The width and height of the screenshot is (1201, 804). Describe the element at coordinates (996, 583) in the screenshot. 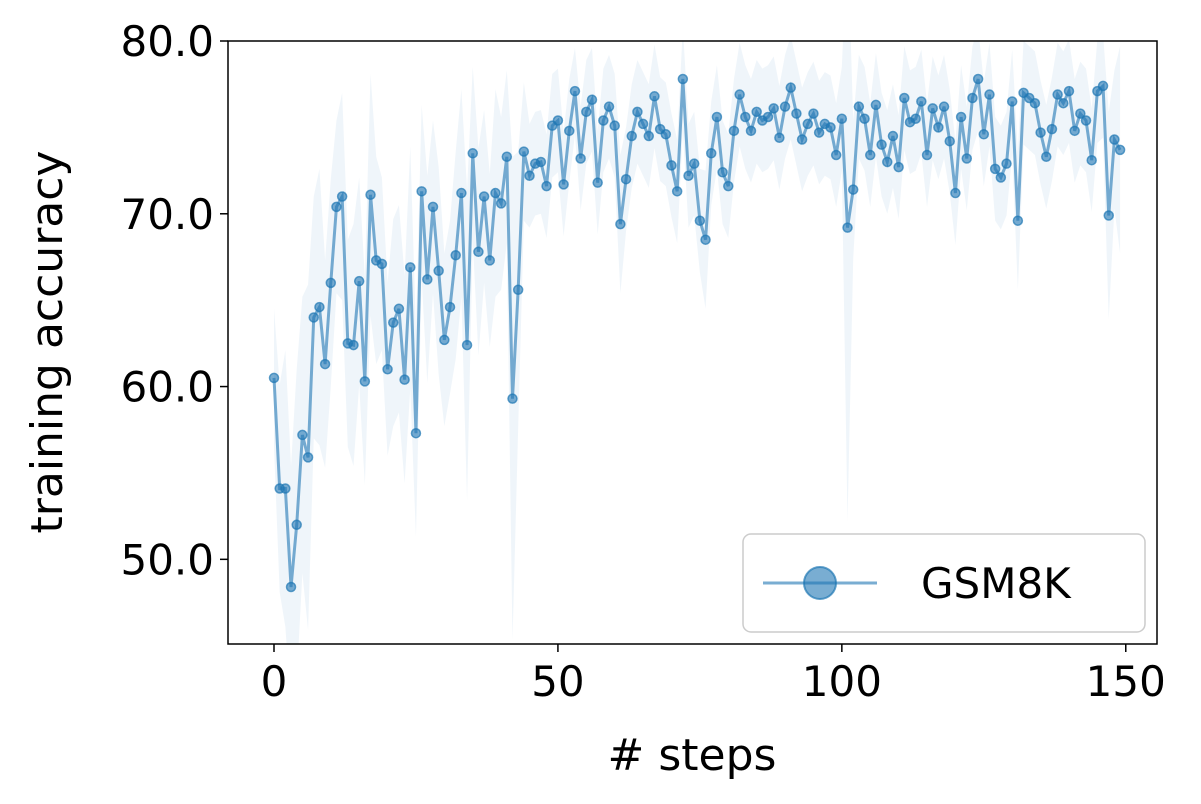

I see `legend-label: GSM8K` at that location.